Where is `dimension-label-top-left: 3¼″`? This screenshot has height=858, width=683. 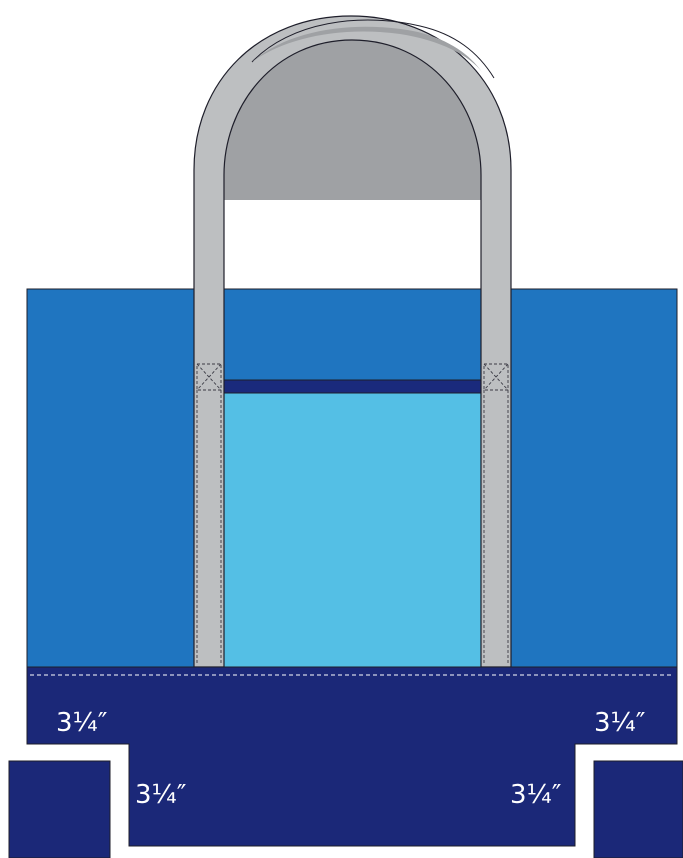 dimension-label-top-left: 3¼″ is located at coordinates (82, 723).